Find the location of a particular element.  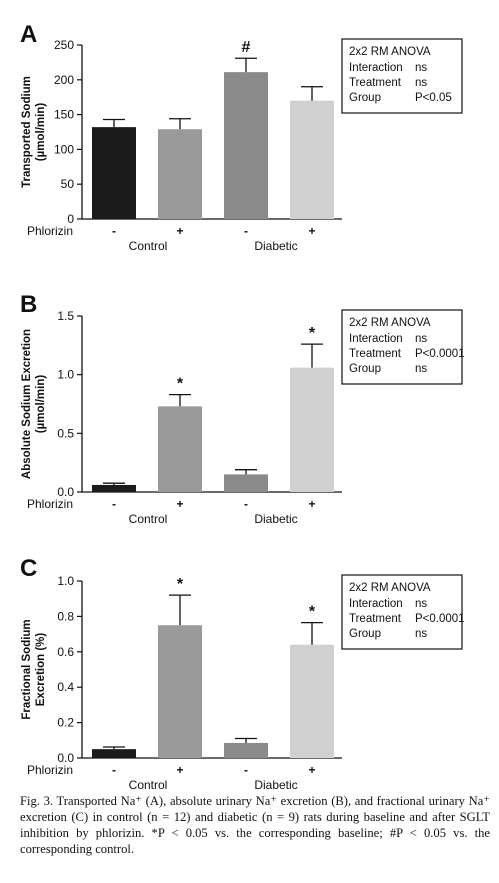

y-tick-label: 0.2 is located at coordinates (65, 723).